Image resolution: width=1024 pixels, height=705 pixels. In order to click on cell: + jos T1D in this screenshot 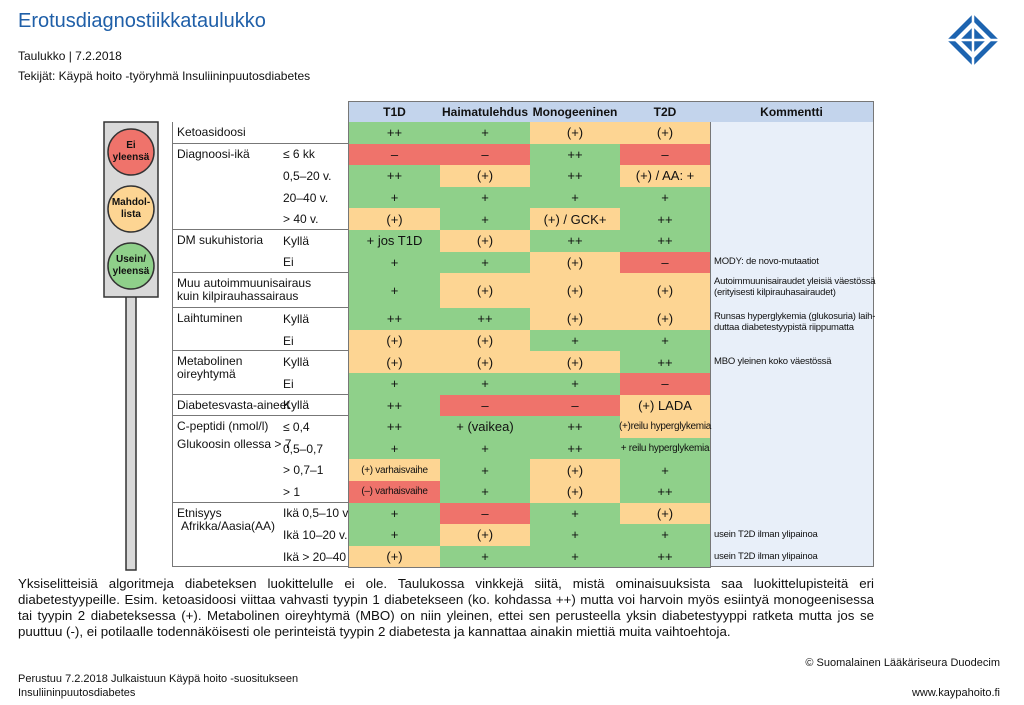, I will do `click(394, 241)`.